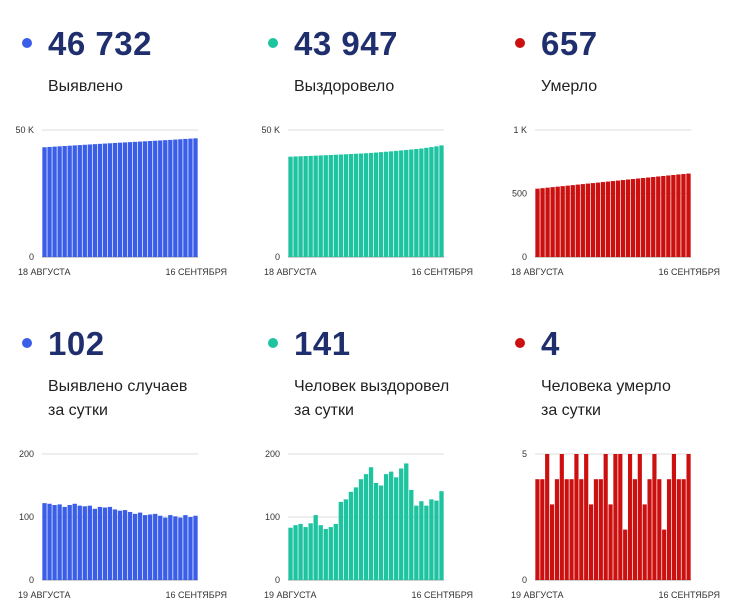 The image size is (734, 615). Describe the element at coordinates (372, 386) in the screenshot. I see `metric-label-line: Человек выздоровел` at that location.